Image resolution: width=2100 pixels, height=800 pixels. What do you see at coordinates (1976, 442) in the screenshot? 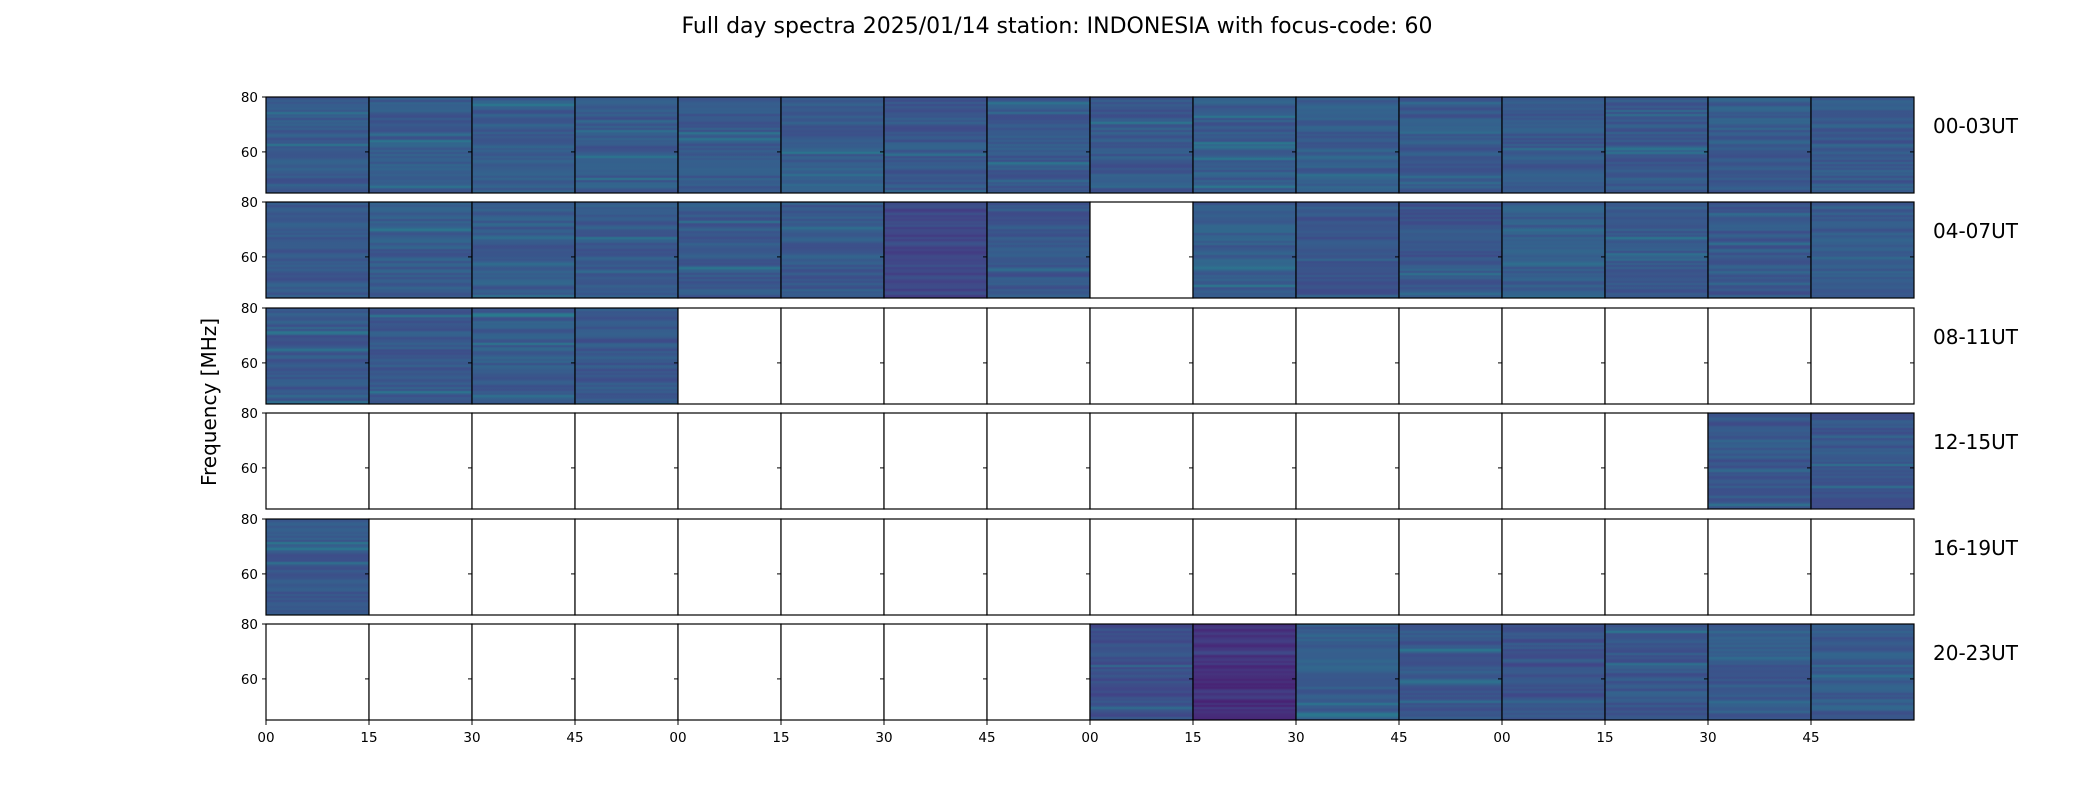
I see `row-time-label: 12-15UT` at bounding box center [1976, 442].